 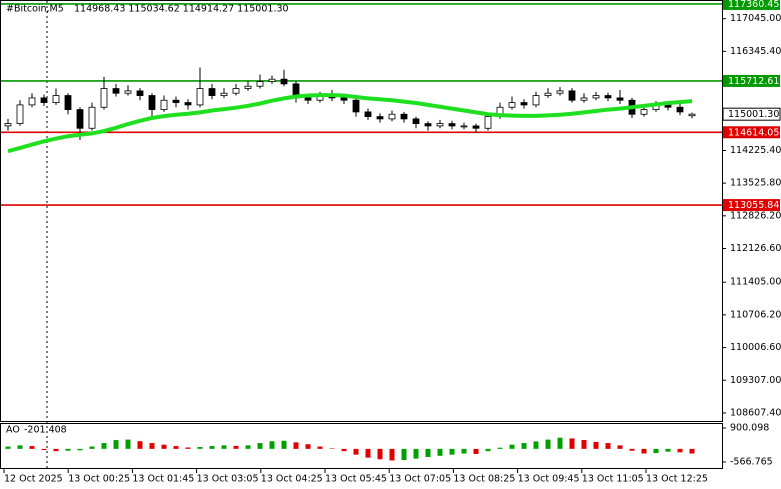 I want to click on y-tick-label: 110006.60, so click(x=755, y=347).